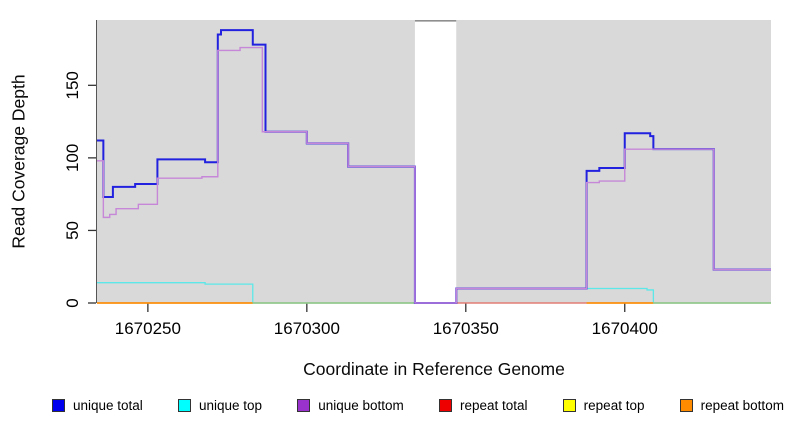 This screenshot has width=792, height=432. What do you see at coordinates (569, 405) in the screenshot?
I see `legend-swatch-repeat-top` at bounding box center [569, 405].